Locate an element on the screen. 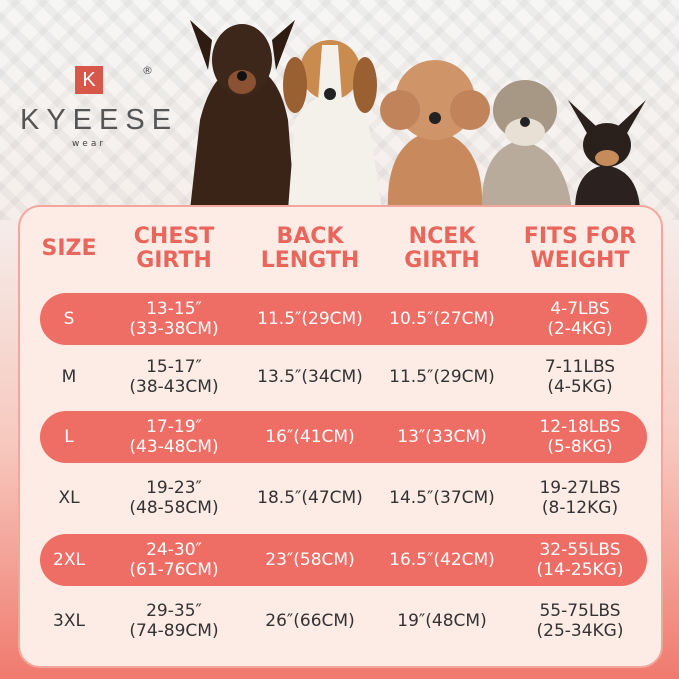 Image resolution: width=679 pixels, height=679 pixels. cell-neck-girth: 11.5″(29CM) is located at coordinates (442, 377).